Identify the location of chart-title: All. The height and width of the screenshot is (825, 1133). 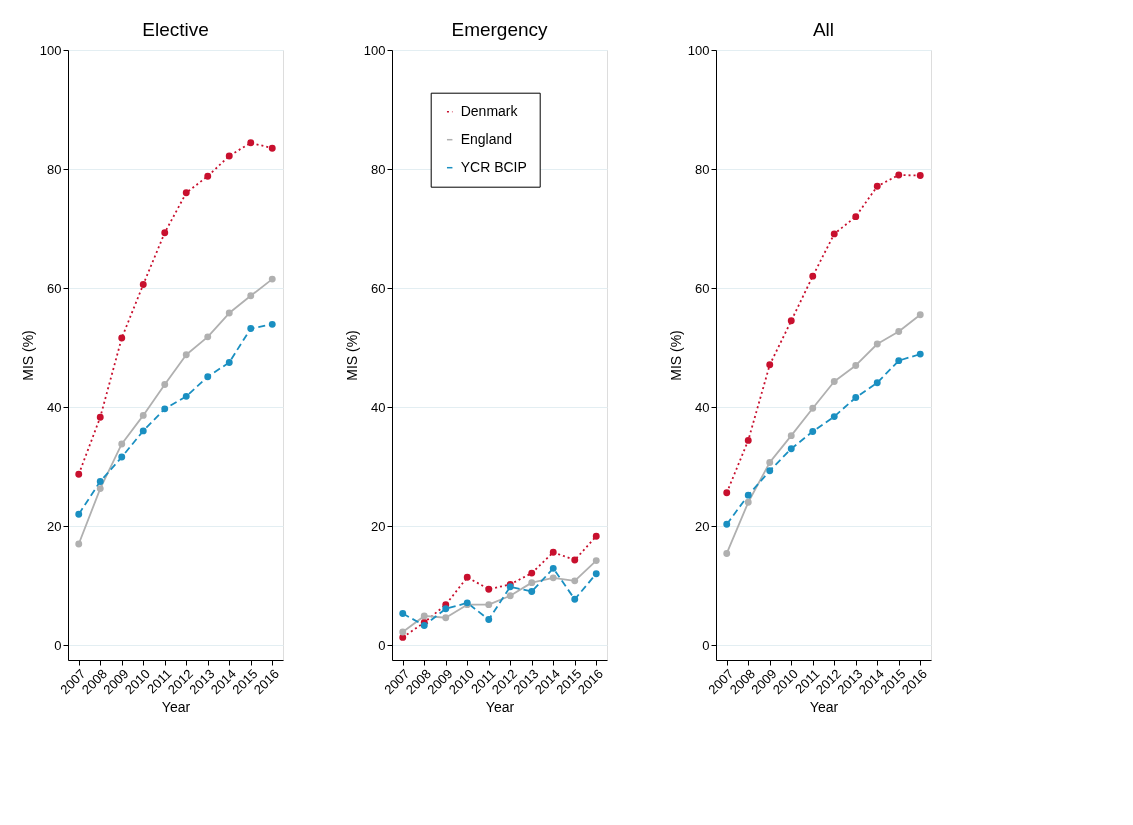
(823, 29).